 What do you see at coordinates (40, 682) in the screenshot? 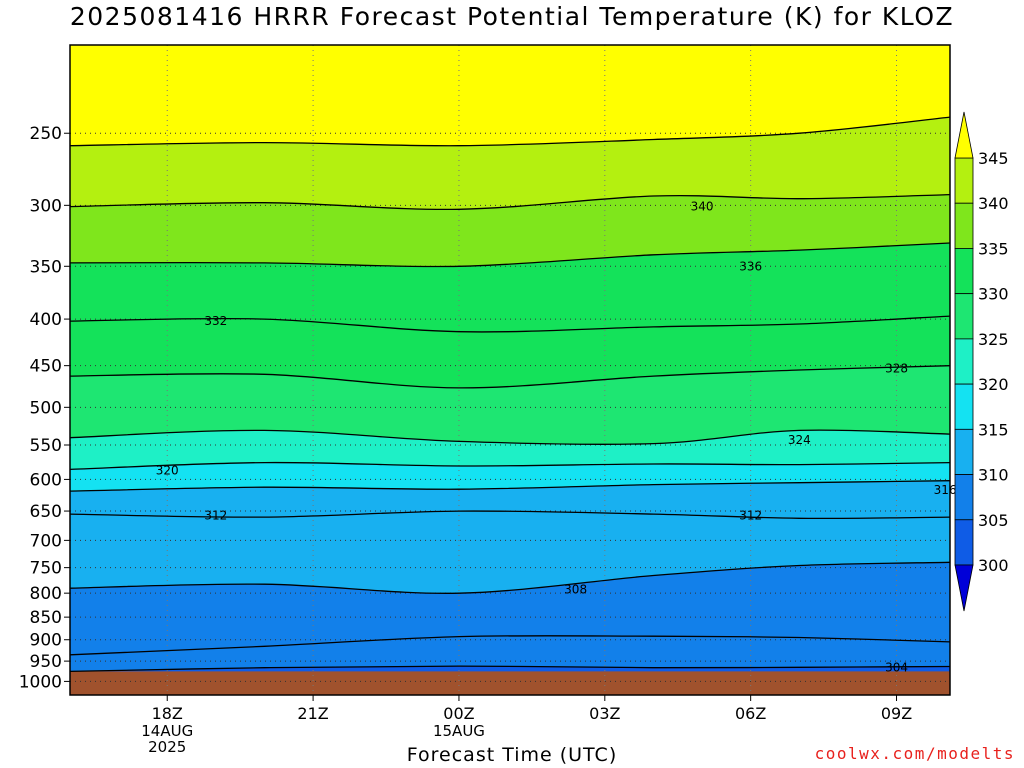
I see `y-tick-label: 1000` at bounding box center [40, 682].